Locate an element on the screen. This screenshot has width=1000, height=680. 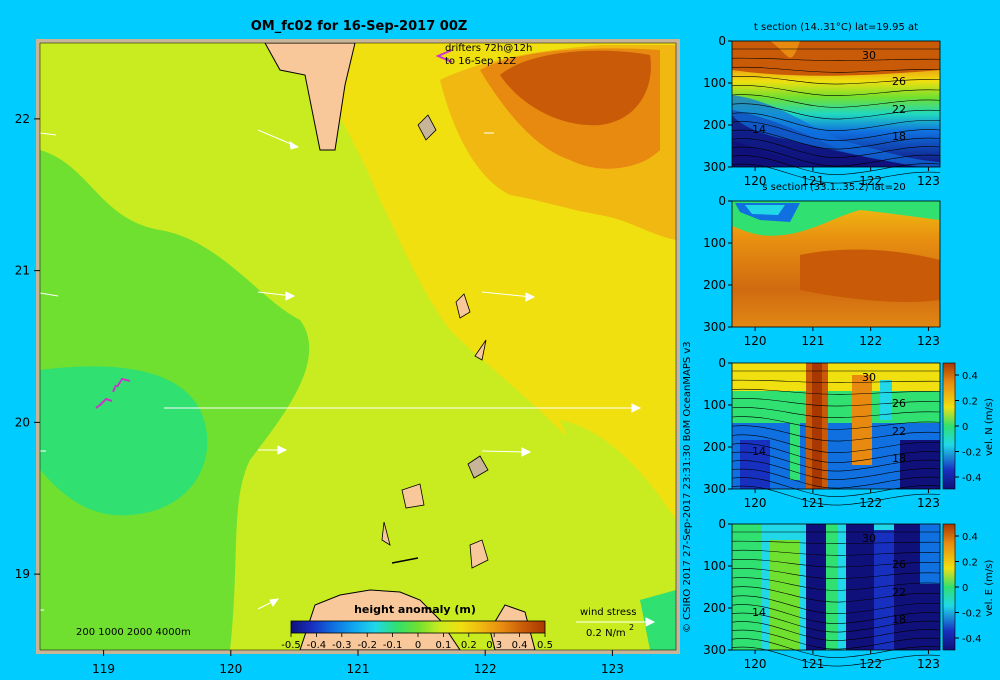
colorbar-tick-label: -0.4 is located at coordinates (317, 645).